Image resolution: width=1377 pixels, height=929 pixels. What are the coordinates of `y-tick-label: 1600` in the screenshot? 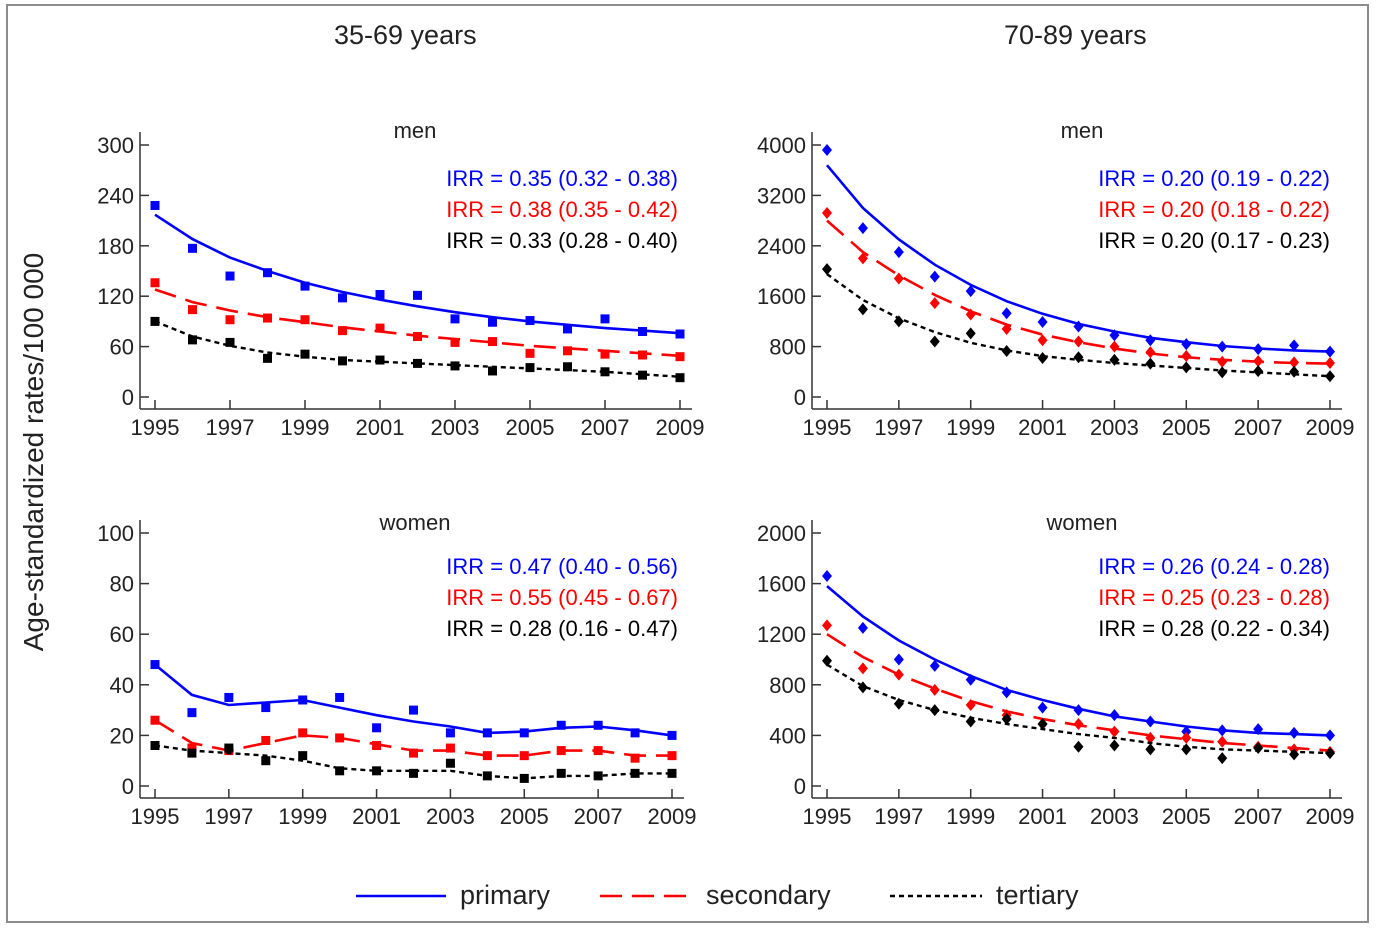 It's located at (781, 296).